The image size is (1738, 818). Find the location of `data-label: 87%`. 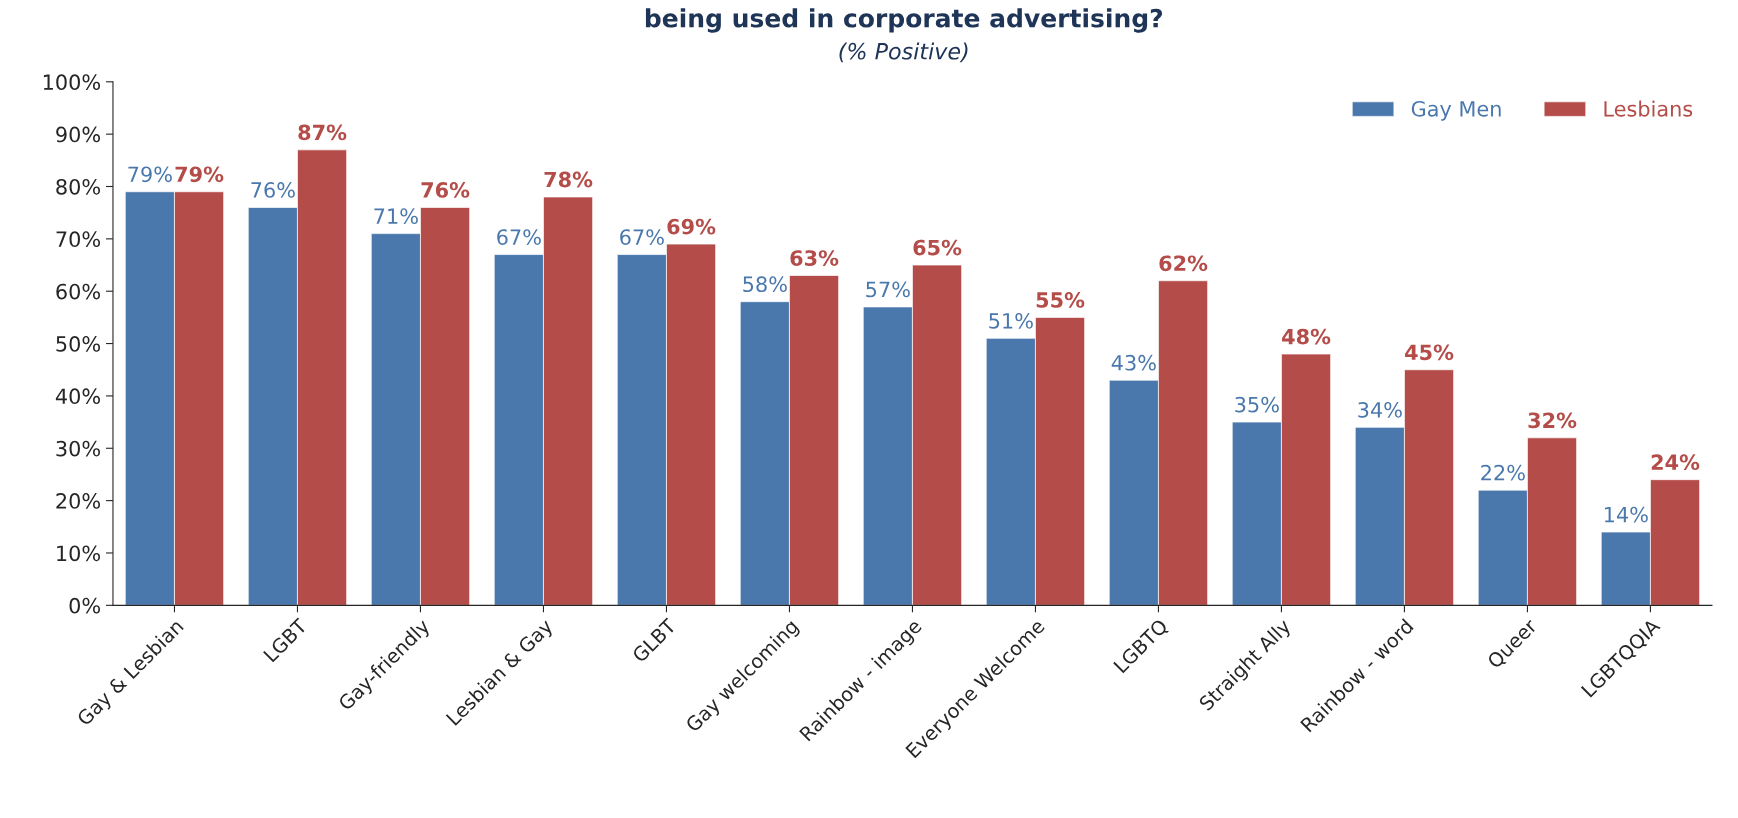

data-label: 87% is located at coordinates (322, 132).